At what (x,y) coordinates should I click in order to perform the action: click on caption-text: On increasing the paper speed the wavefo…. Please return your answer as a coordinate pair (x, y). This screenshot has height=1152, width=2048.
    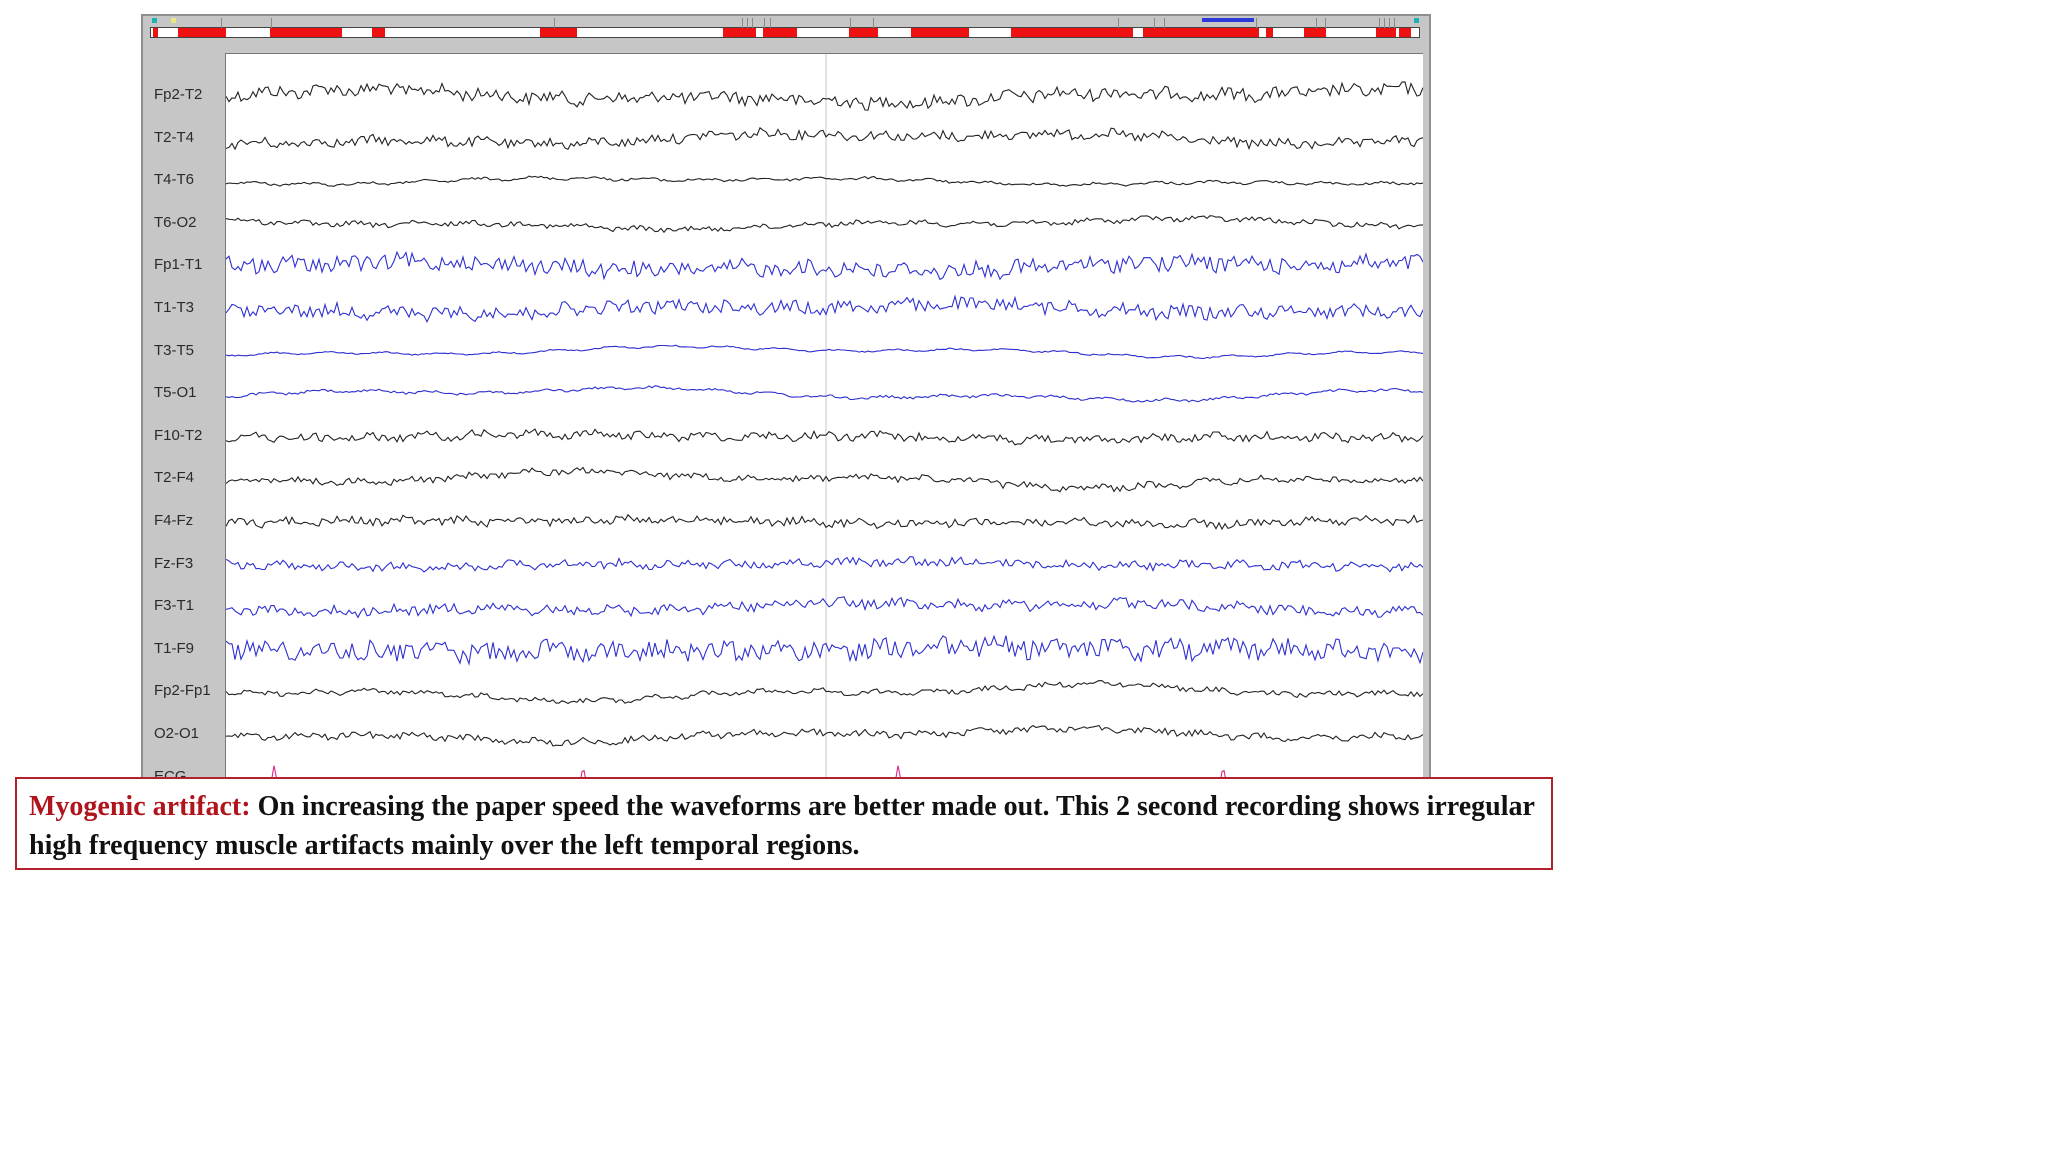
    Looking at the image, I should click on (782, 826).